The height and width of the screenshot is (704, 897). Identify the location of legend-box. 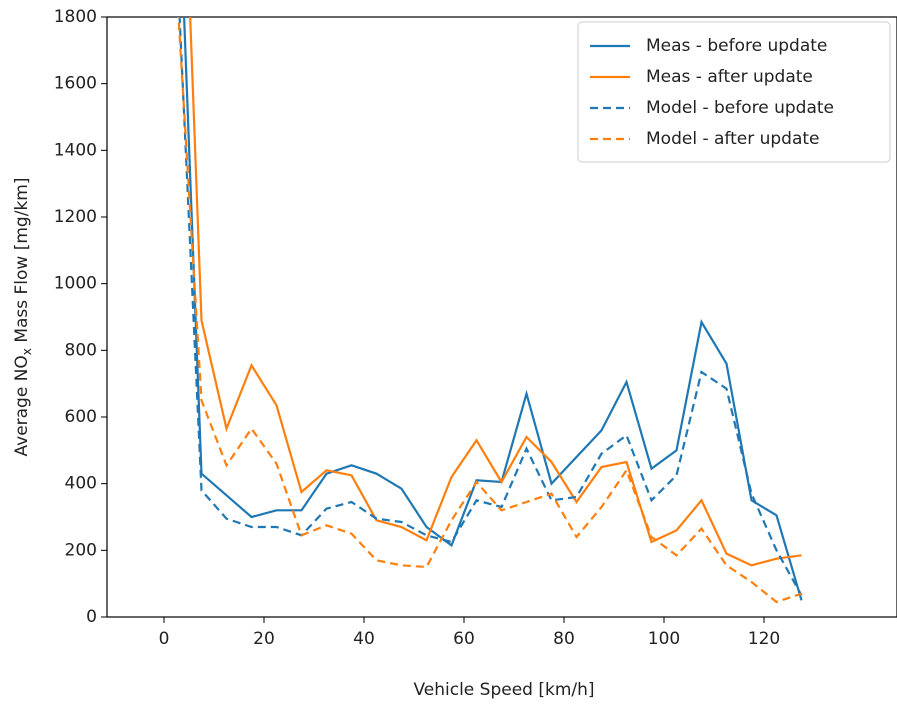
(734, 92).